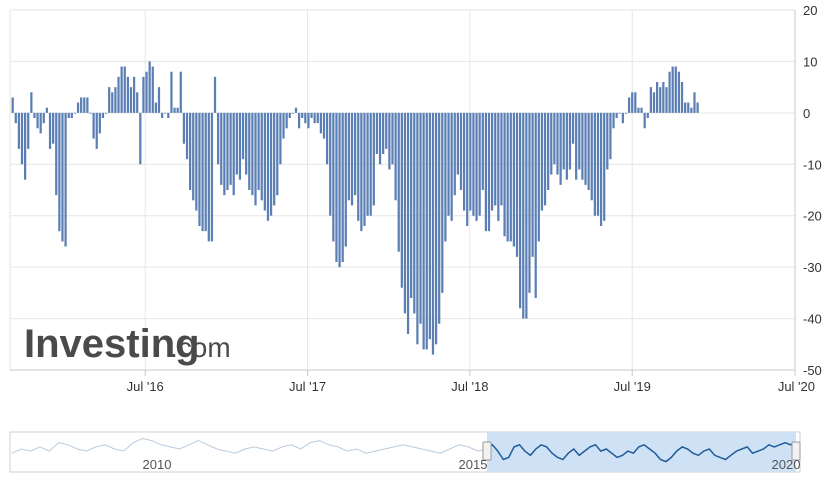 The height and width of the screenshot is (484, 834). I want to click on navigator-selected-range, so click(641, 452).